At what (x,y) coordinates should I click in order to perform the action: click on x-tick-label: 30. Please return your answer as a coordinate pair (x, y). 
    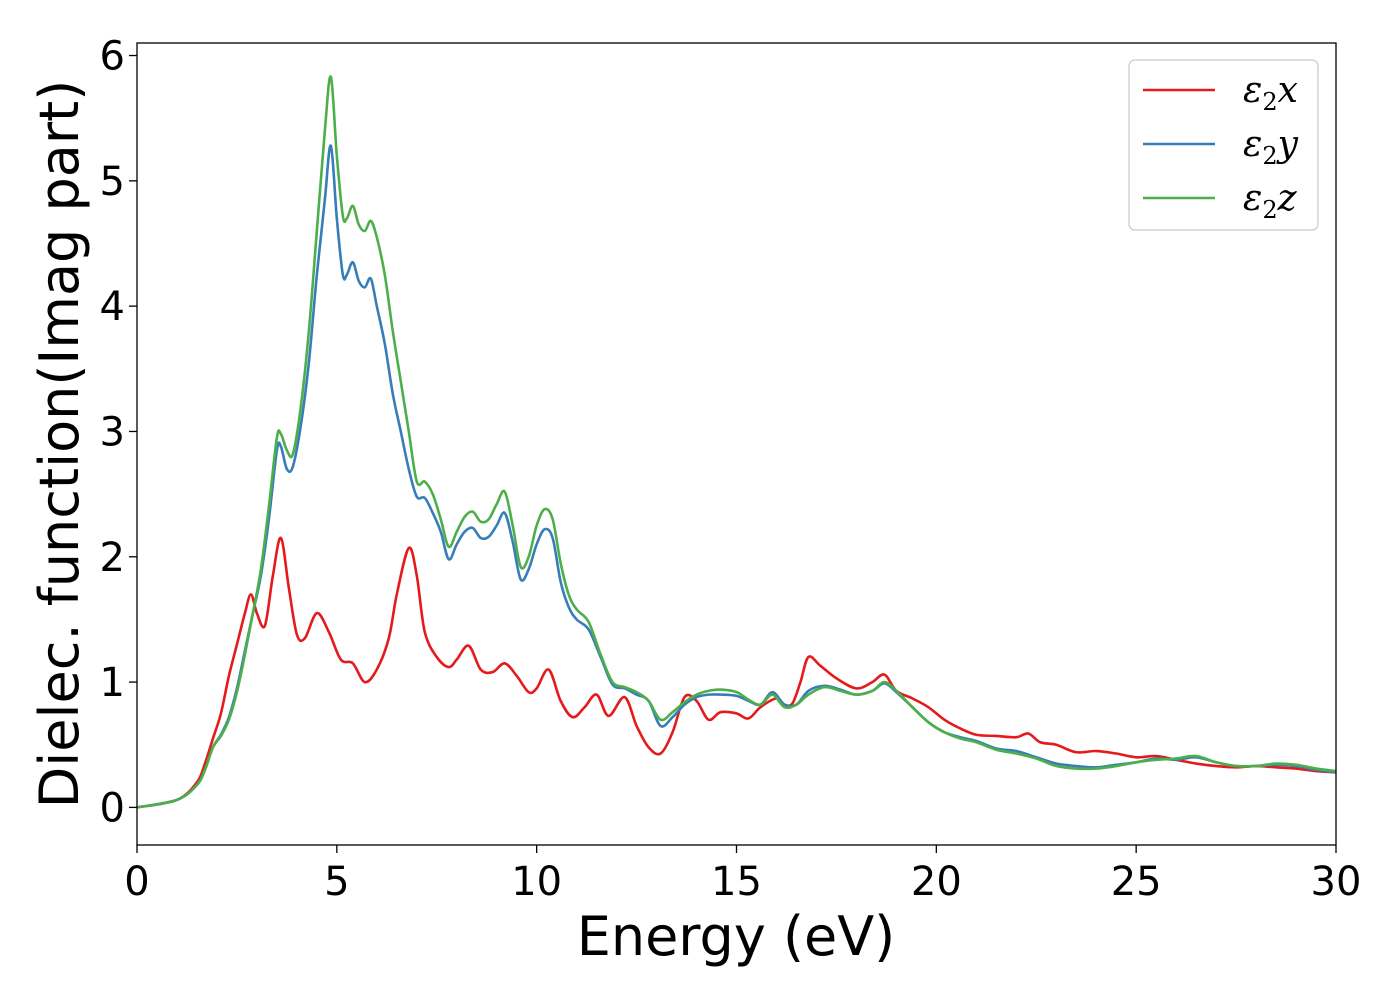
    Looking at the image, I should click on (1336, 882).